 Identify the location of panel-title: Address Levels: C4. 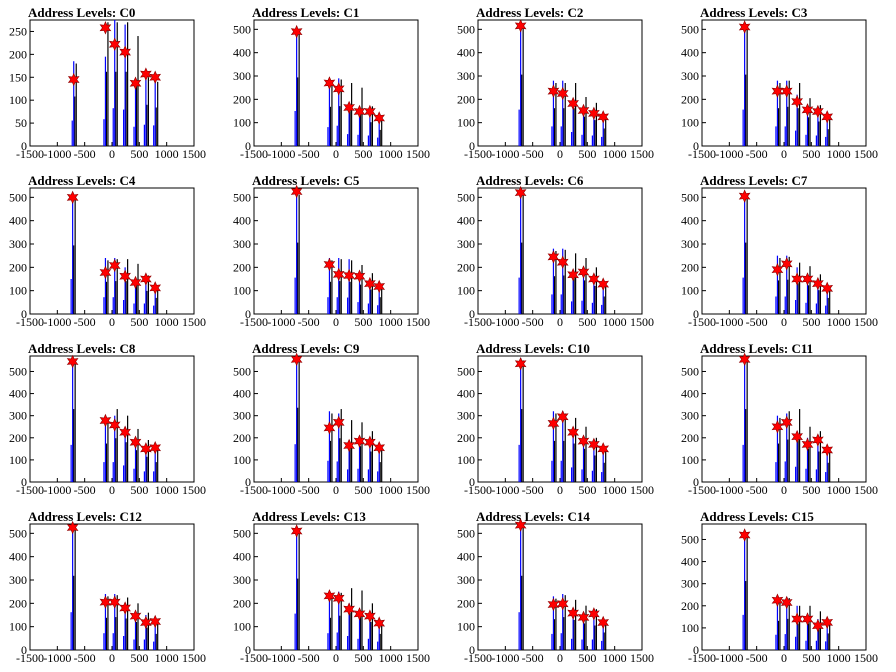
(82, 180).